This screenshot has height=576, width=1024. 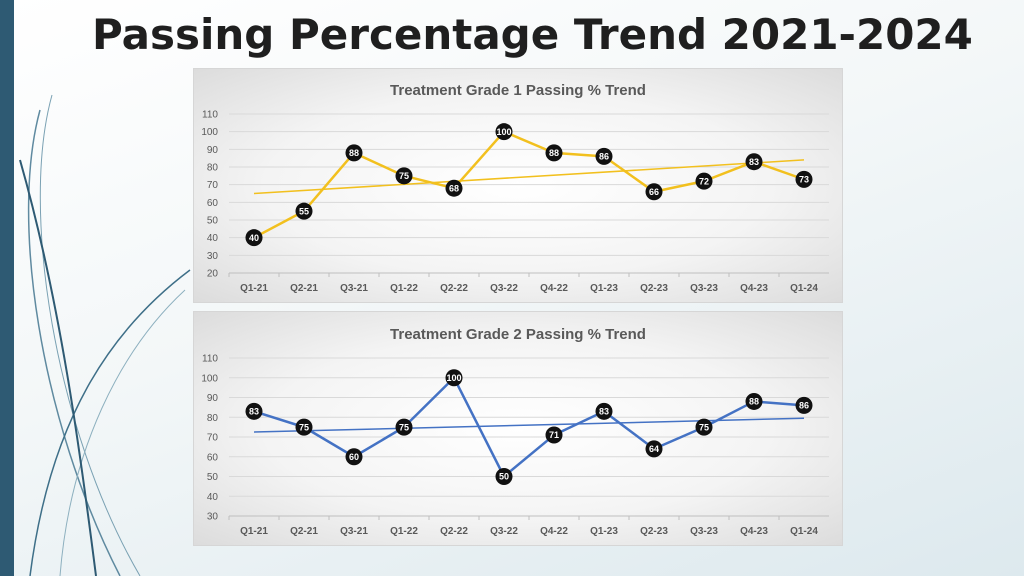 I want to click on data-label: 68, so click(x=454, y=188).